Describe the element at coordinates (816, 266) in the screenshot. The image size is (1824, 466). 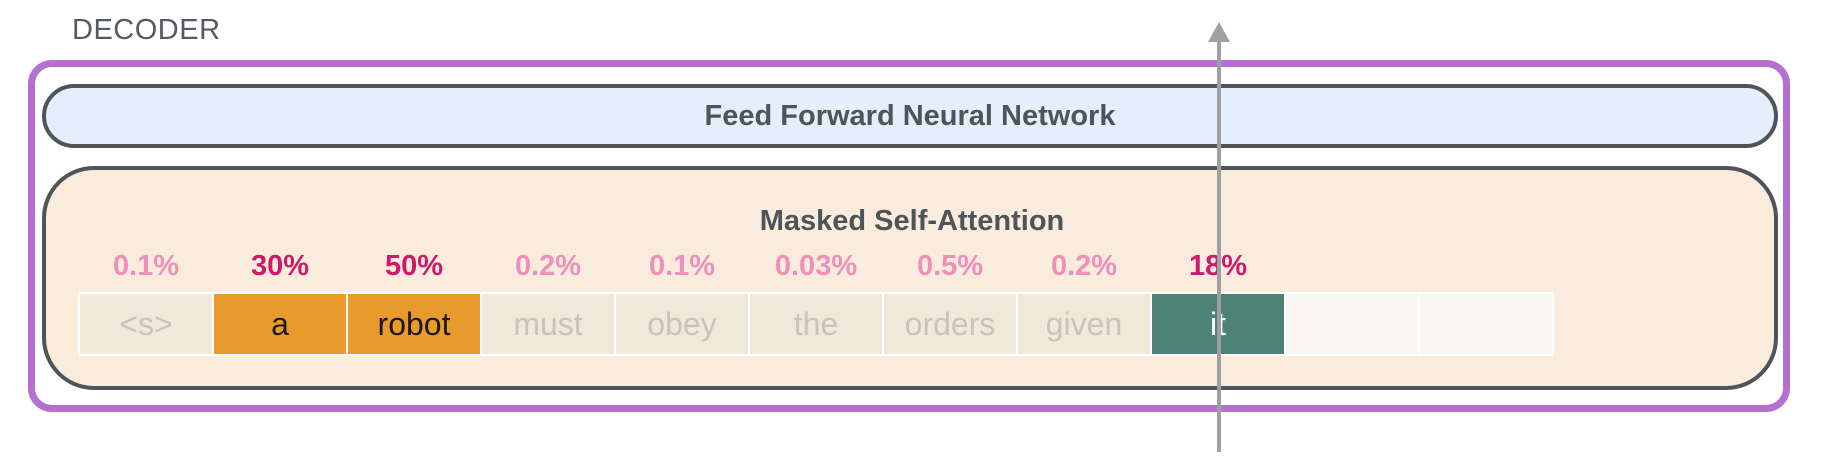
I see `attention-weight: 0.03%` at that location.